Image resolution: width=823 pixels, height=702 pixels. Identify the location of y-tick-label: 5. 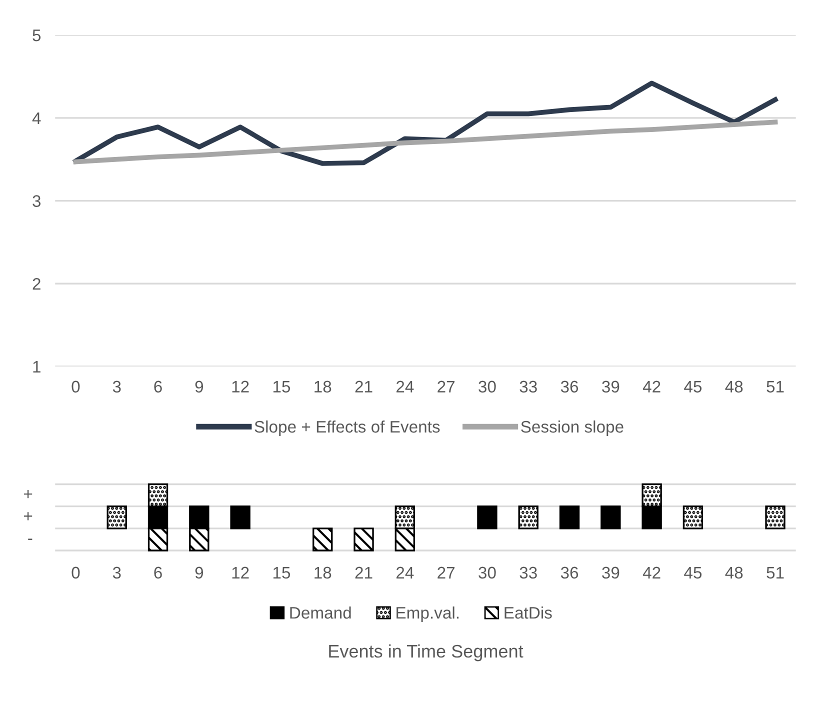
(36, 36).